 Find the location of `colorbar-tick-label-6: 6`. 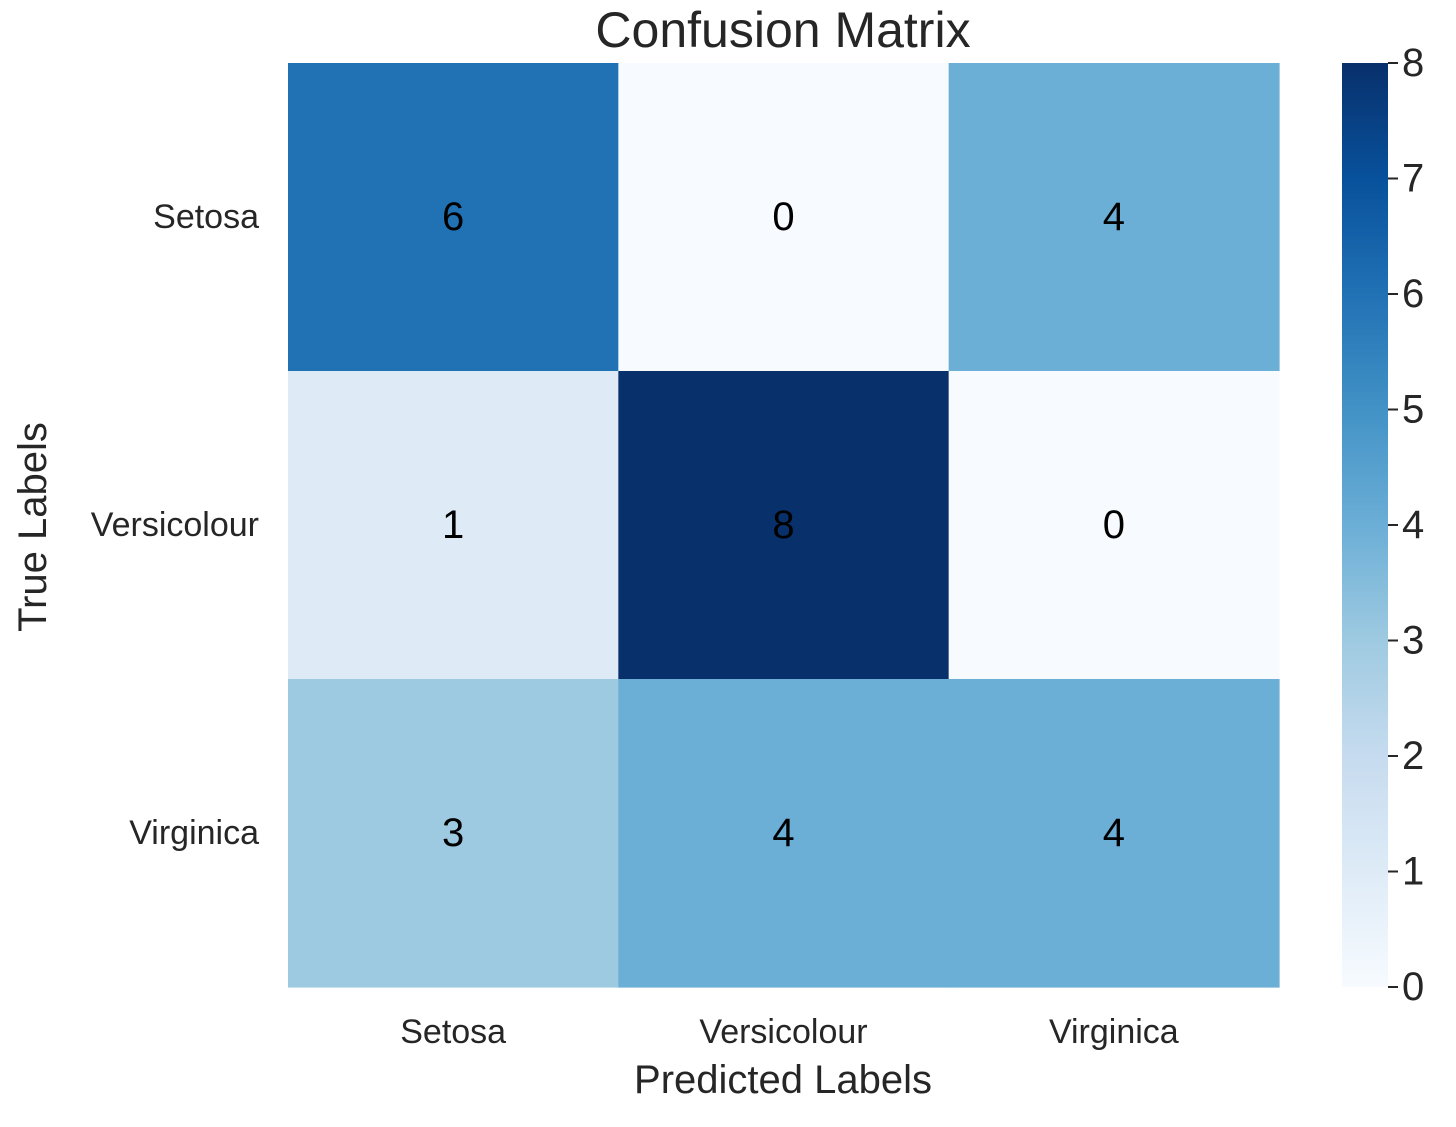

colorbar-tick-label-6: 6 is located at coordinates (1413, 294).